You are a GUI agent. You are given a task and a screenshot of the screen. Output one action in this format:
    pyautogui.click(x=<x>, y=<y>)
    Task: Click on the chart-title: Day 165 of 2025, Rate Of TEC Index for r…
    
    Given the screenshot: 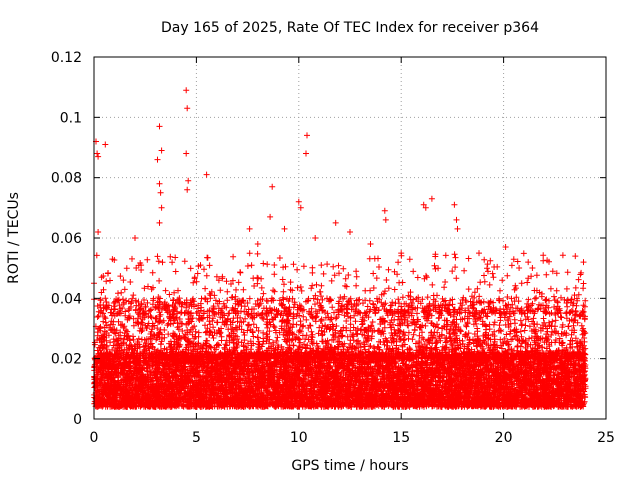 What is the action you would take?
    pyautogui.click(x=350, y=28)
    